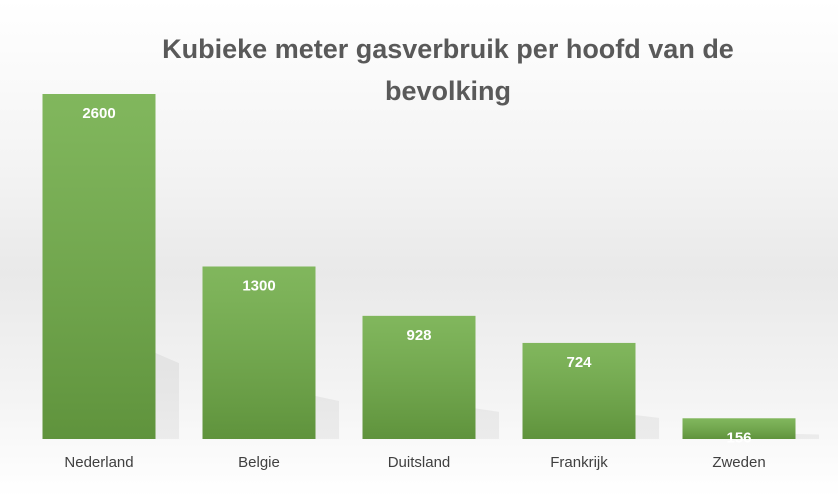 The height and width of the screenshot is (497, 838). Describe the element at coordinates (258, 285) in the screenshot. I see `data-label: 1300` at that location.